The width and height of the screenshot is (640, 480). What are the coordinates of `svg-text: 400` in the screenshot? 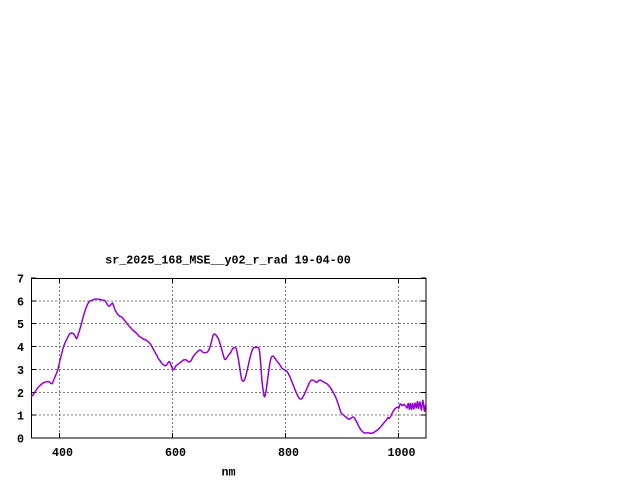 It's located at (62, 453).